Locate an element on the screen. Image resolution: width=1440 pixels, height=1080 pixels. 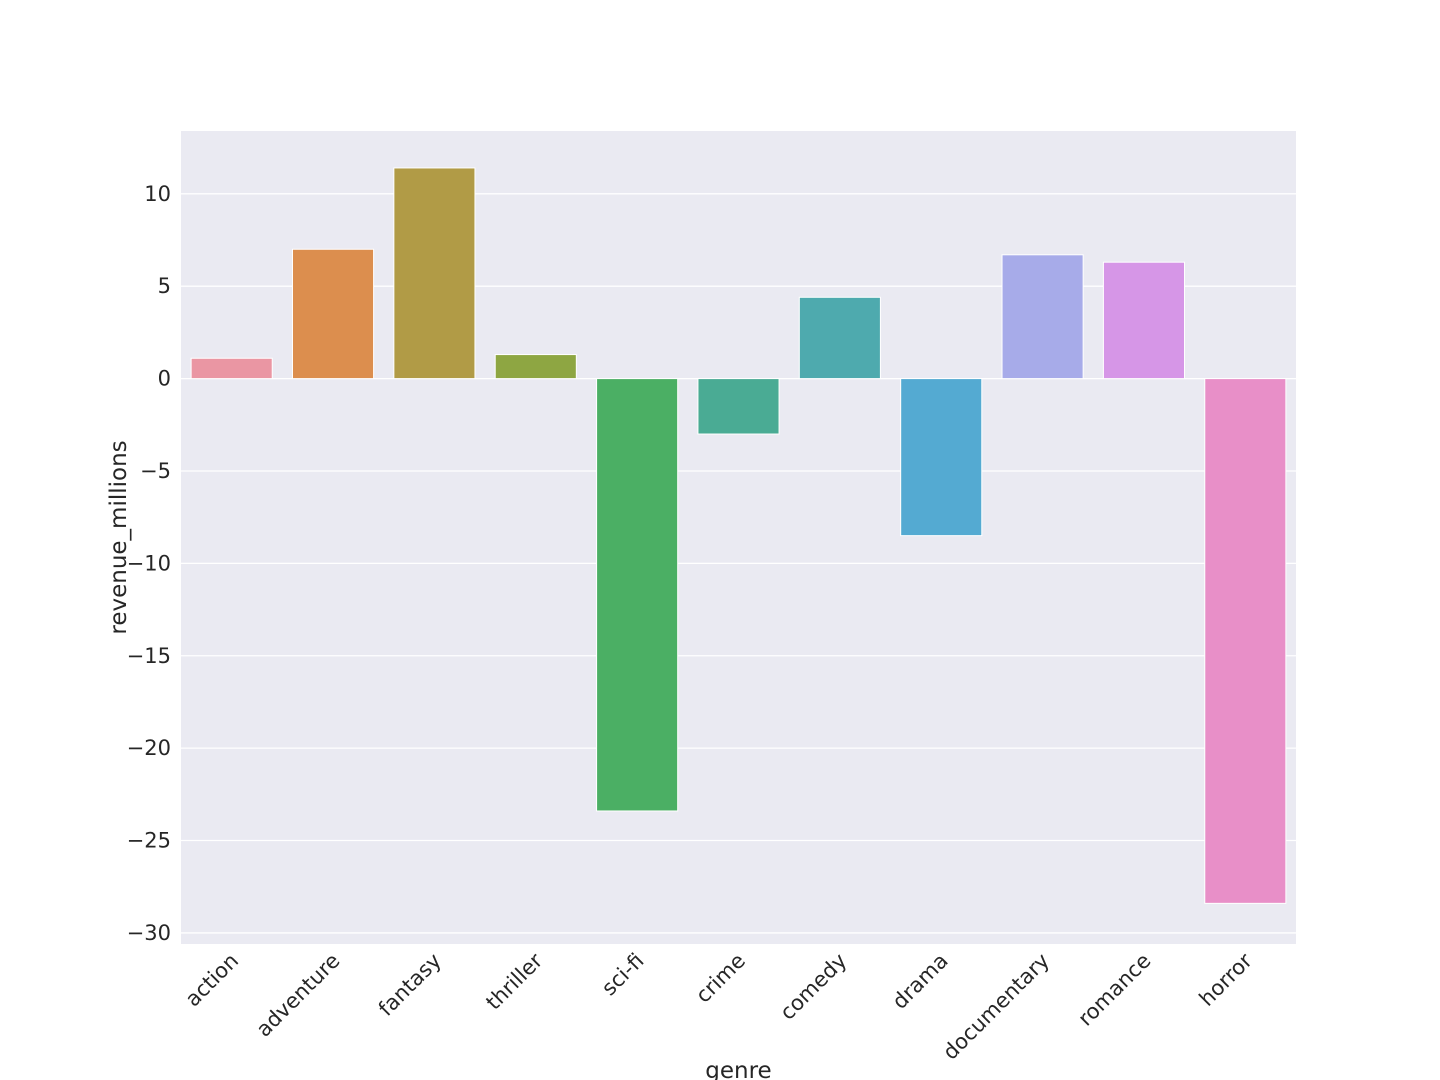
bar-fantasy is located at coordinates (434, 273).